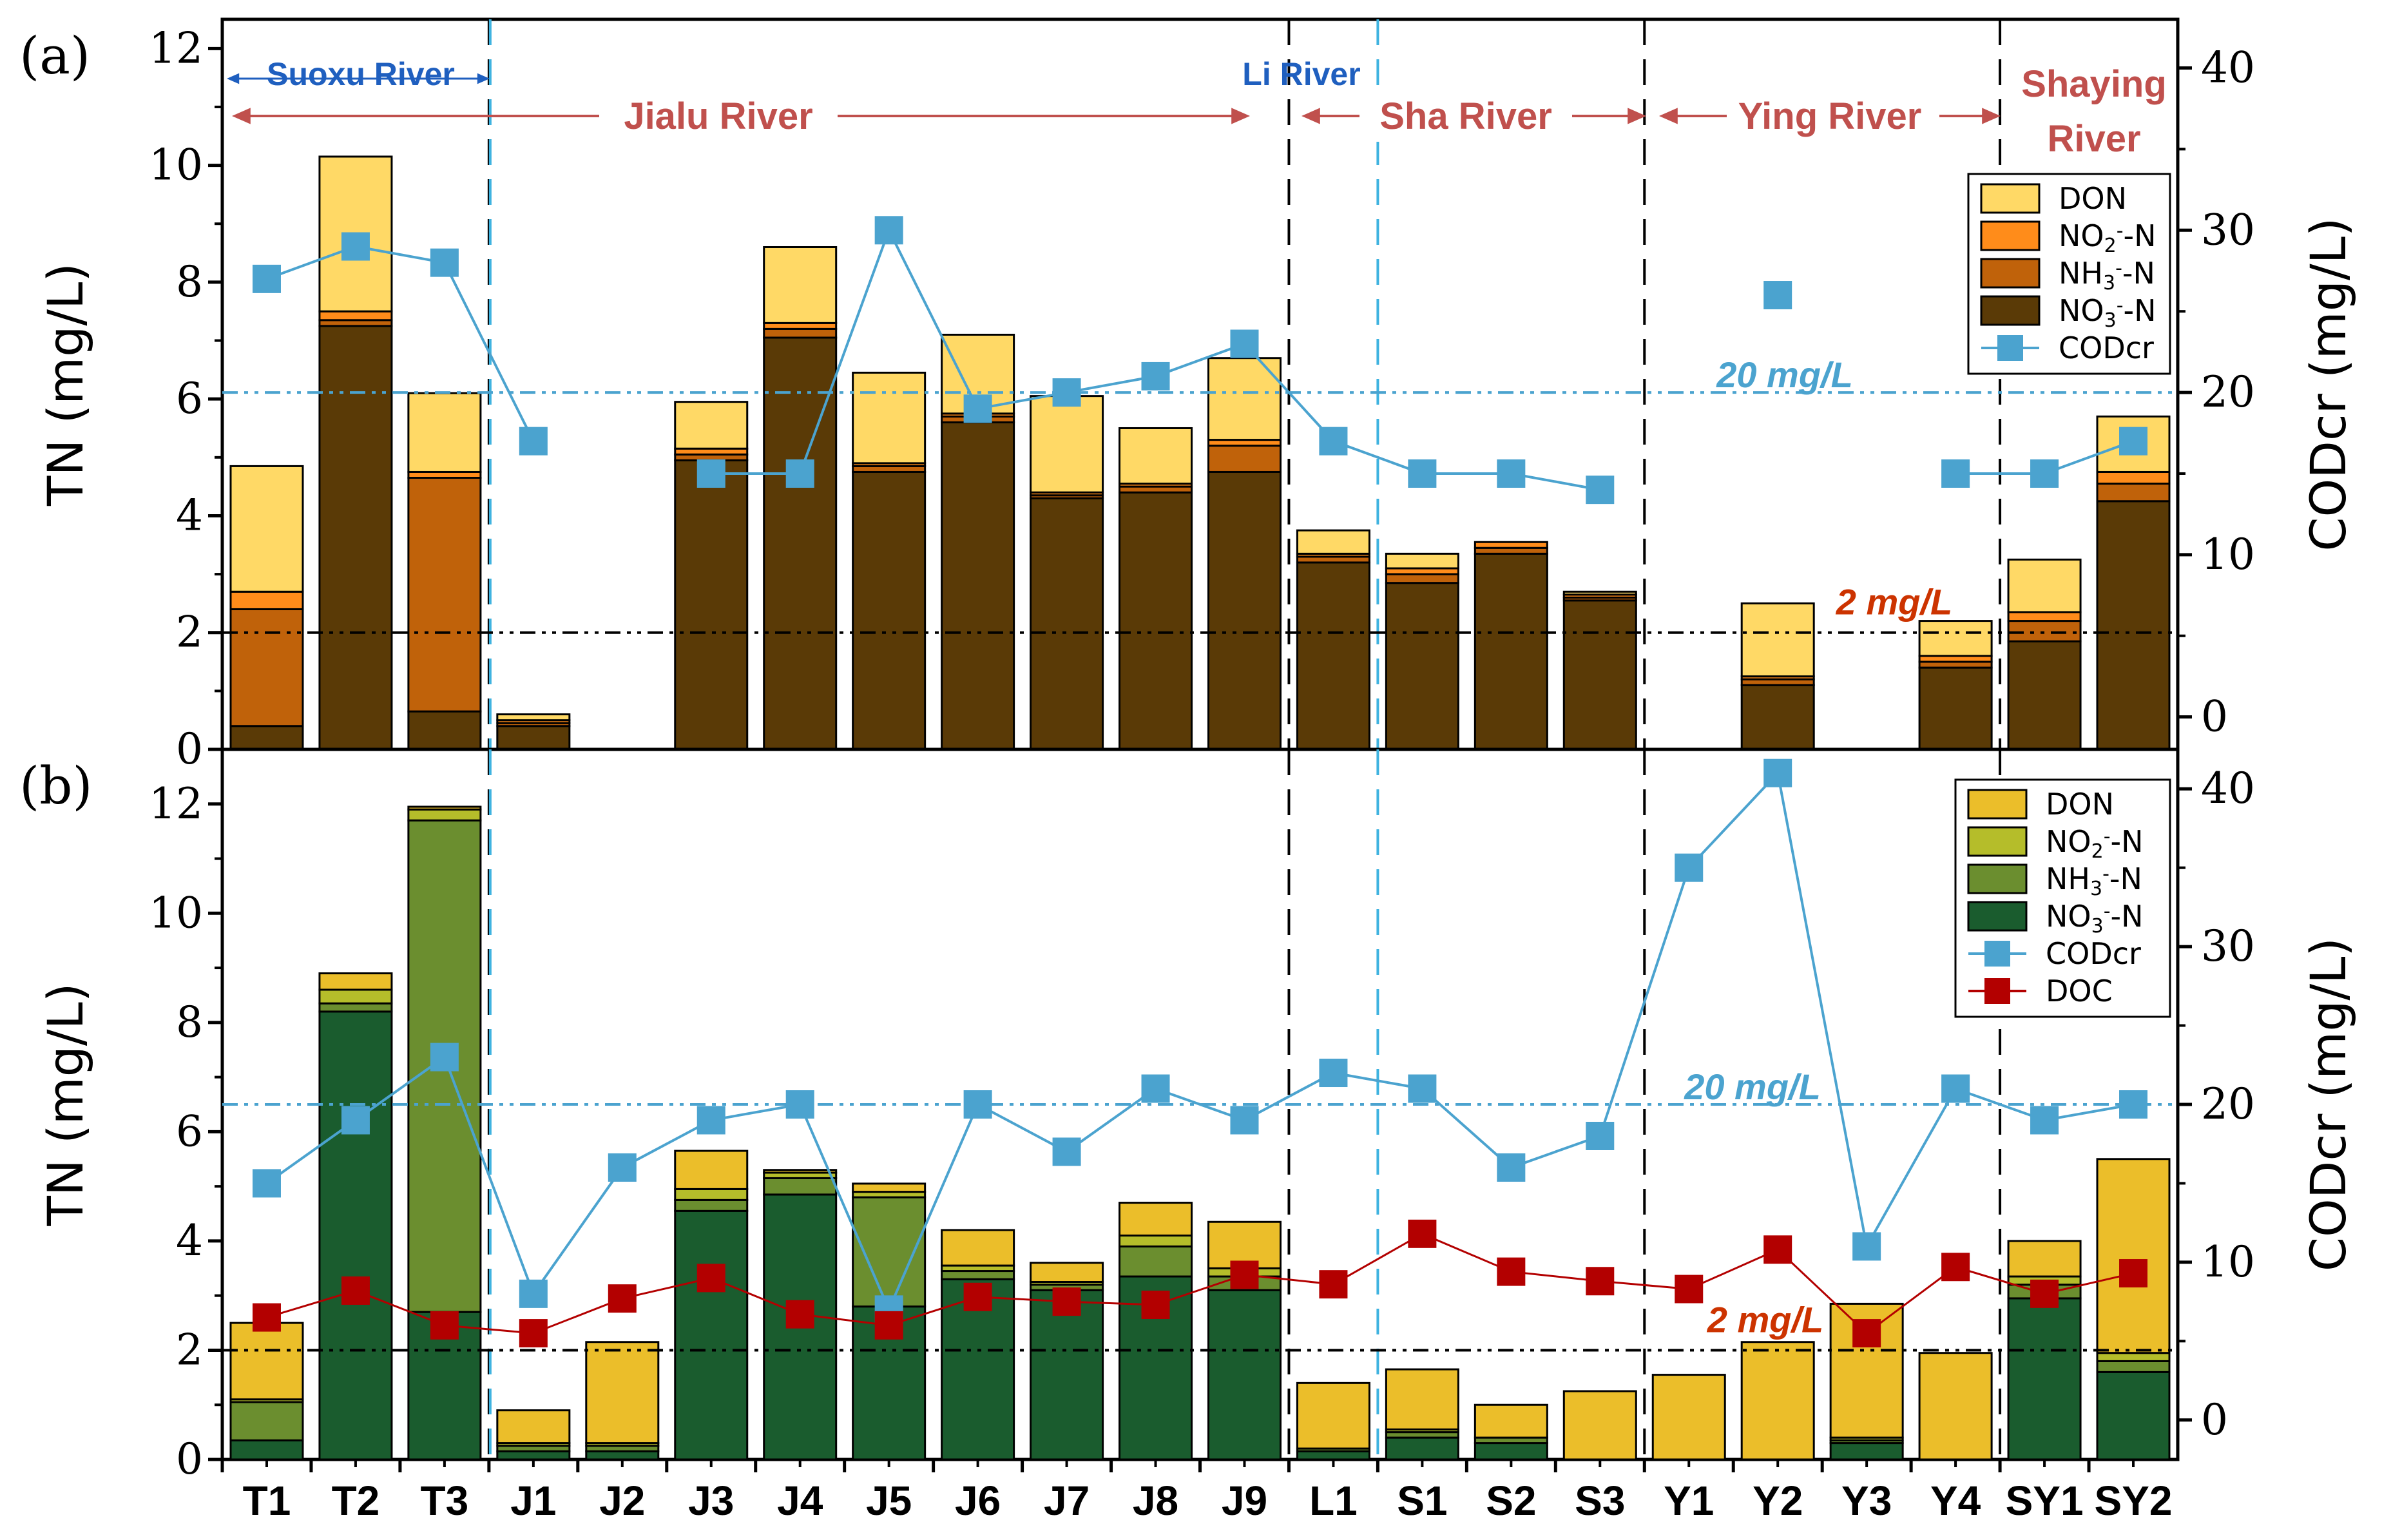 This screenshot has width=2382, height=1540. Describe the element at coordinates (1956, 1267) in the screenshot. I see `doc-point-Y4` at that location.